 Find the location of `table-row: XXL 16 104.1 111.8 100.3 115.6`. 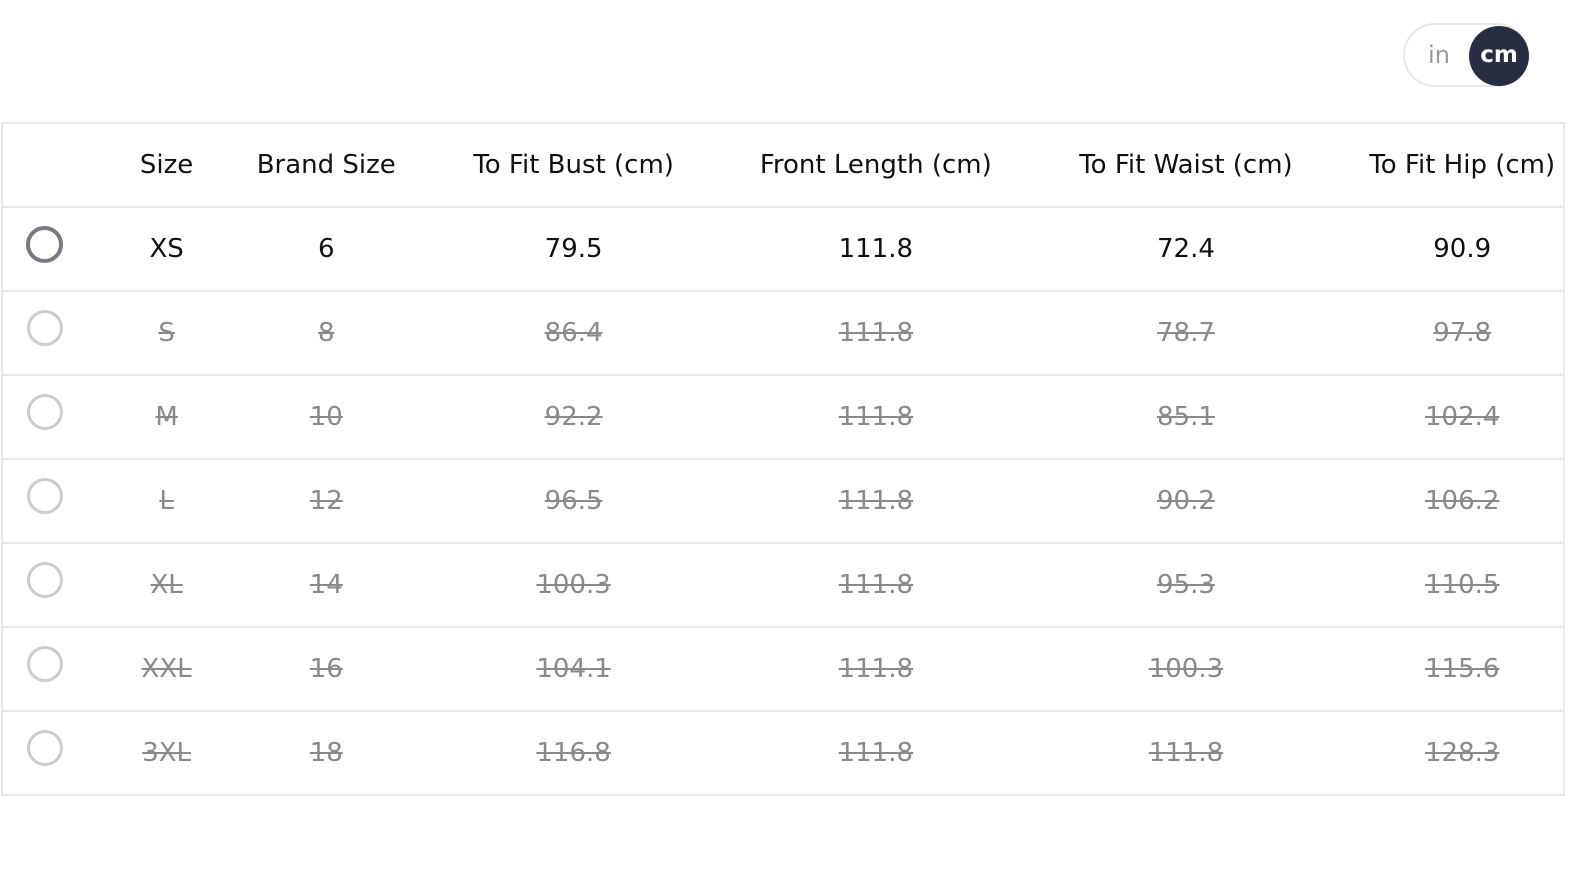

table-row: XXL 16 104.1 111.8 100.3 115.6 is located at coordinates (783, 669).